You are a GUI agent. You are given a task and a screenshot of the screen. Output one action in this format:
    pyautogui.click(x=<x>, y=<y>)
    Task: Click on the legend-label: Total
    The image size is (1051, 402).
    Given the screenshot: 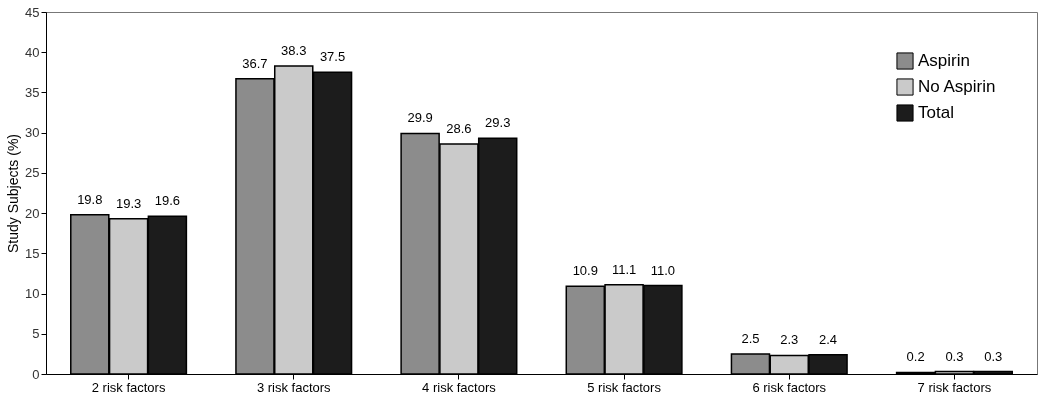 What is the action you would take?
    pyautogui.click(x=936, y=112)
    